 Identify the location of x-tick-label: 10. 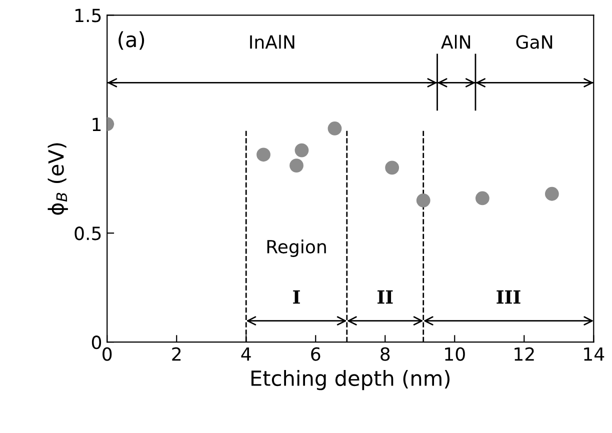
(455, 354).